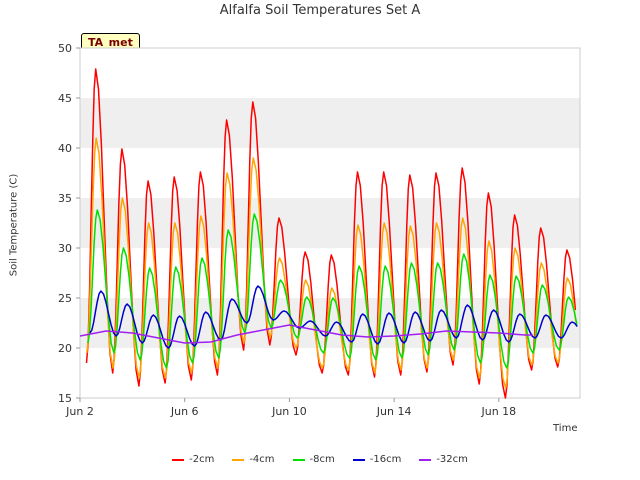 The image size is (640, 480). What do you see at coordinates (65, 398) in the screenshot?
I see `y-tick-label: 15` at bounding box center [65, 398].